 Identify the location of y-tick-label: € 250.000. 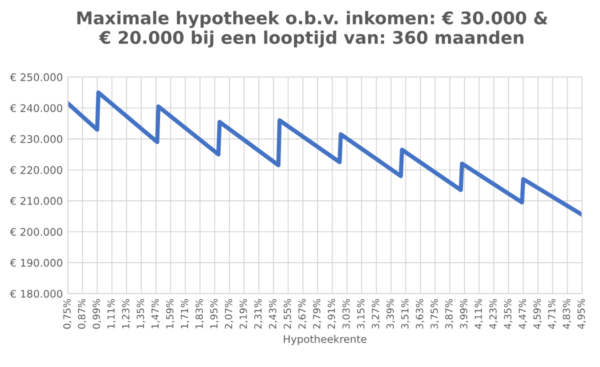
(36, 77).